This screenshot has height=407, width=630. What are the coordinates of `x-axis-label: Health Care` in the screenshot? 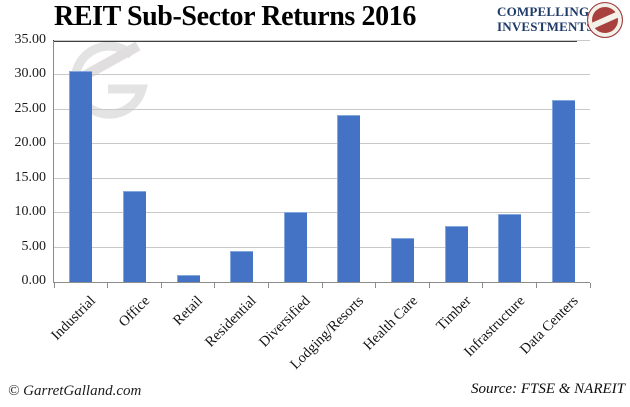 It's located at (390, 323).